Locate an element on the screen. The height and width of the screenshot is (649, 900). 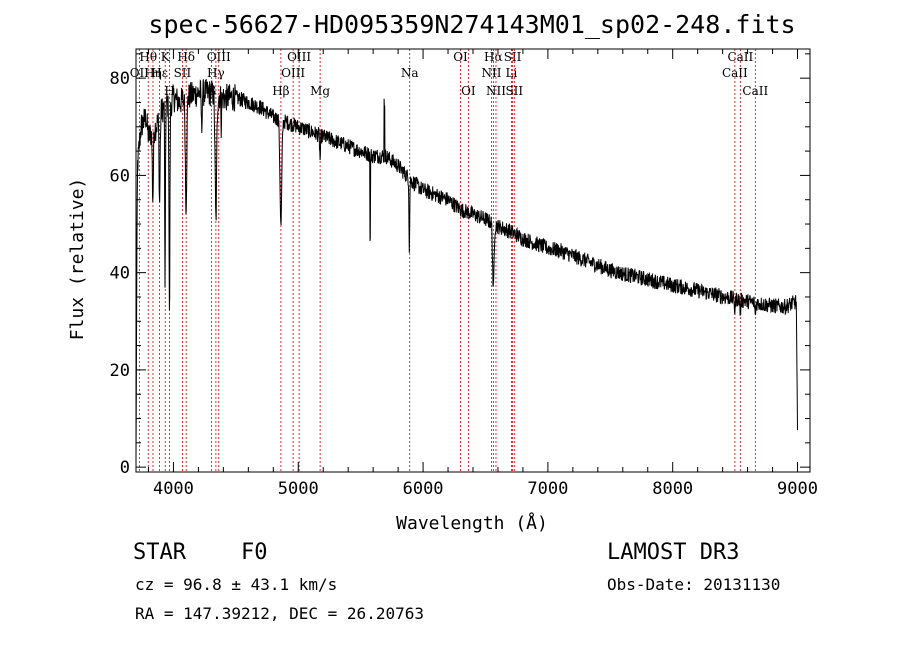
obs-date: Obs-Date: 20131130 is located at coordinates (694, 584).